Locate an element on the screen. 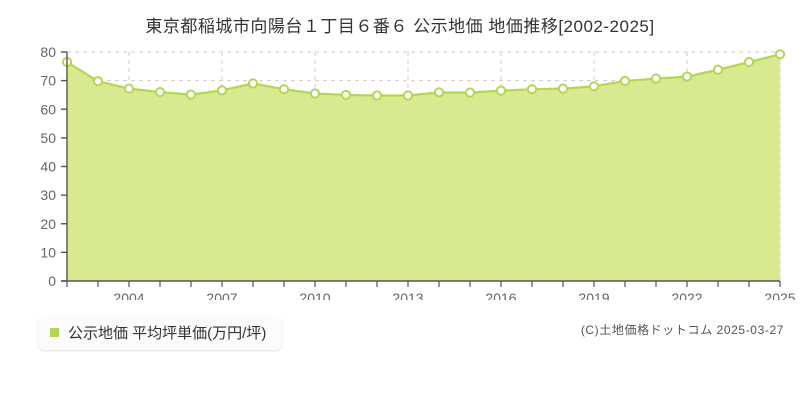 The width and height of the screenshot is (800, 400). y-tick-label: 70 is located at coordinates (48, 81).